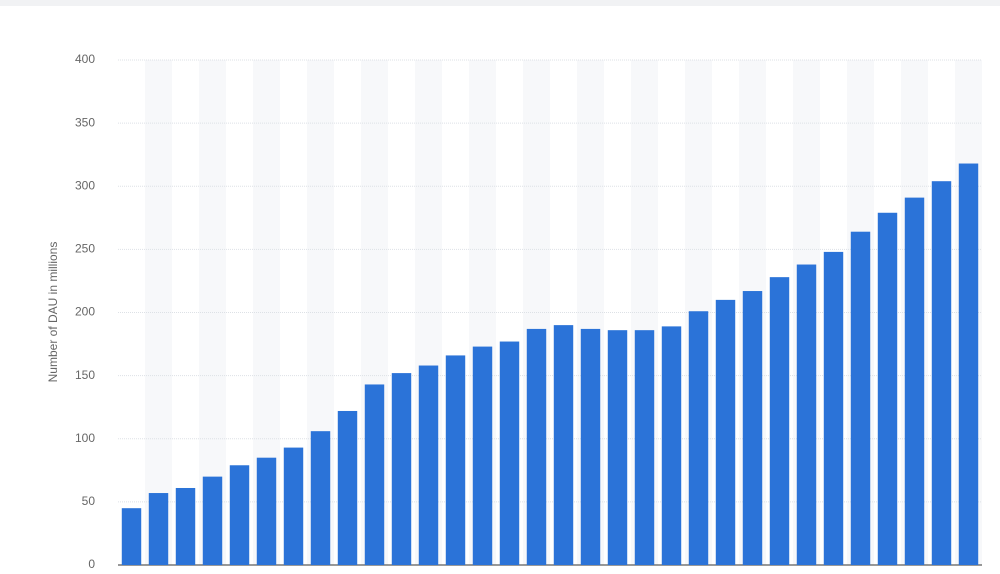  I want to click on y-tick-label: 0, so click(91, 564).